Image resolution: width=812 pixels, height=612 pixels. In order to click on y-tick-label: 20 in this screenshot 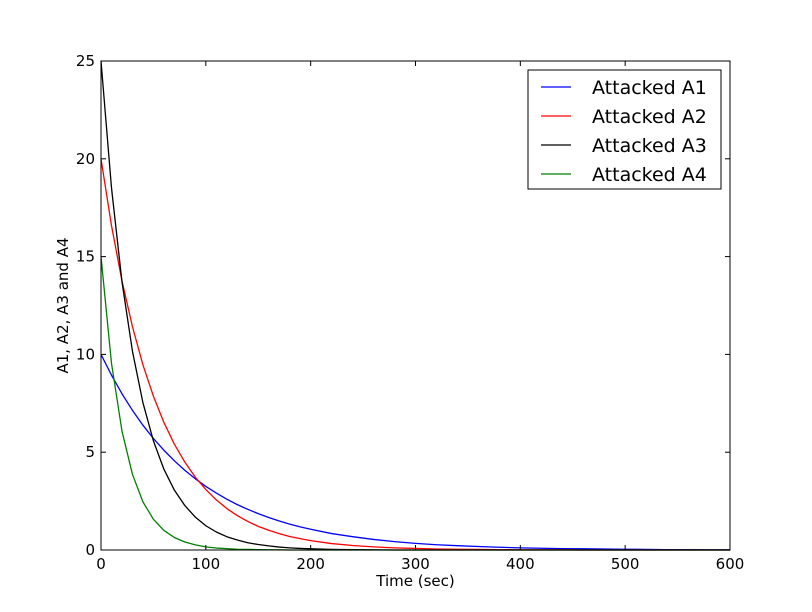, I will do `click(85, 159)`.